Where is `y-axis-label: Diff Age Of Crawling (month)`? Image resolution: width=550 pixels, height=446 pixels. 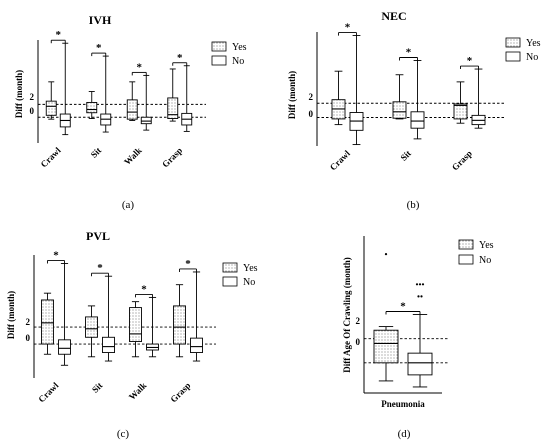
y-axis-label: Diff Age Of Crawling (month) is located at coordinates (347, 315).